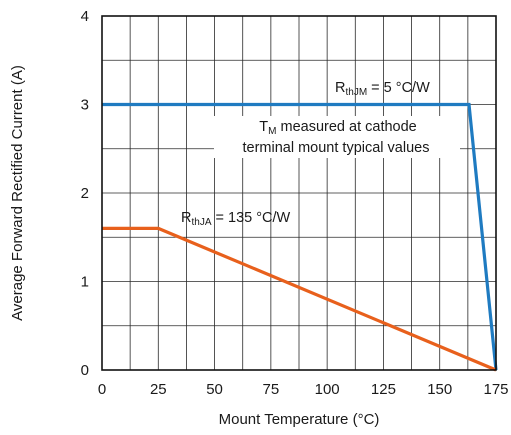 Image resolution: width=511 pixels, height=435 pixels. What do you see at coordinates (327, 389) in the screenshot?
I see `x-tick-label: 100` at bounding box center [327, 389].